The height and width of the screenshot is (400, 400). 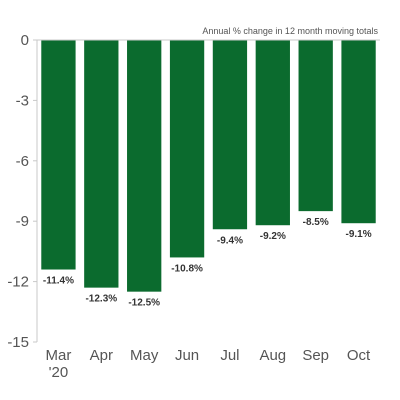 I want to click on x-tick-label-line: Jul, so click(x=229, y=355).